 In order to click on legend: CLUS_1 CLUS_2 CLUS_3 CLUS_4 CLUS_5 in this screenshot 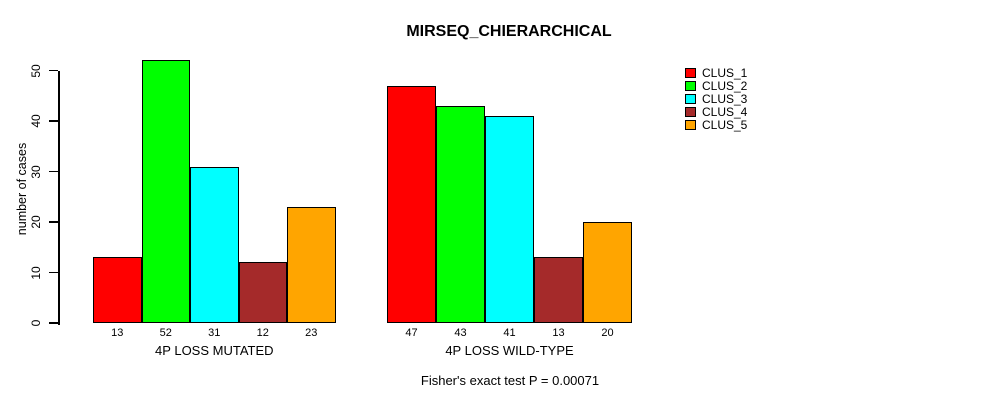, I will do `click(716, 98)`.